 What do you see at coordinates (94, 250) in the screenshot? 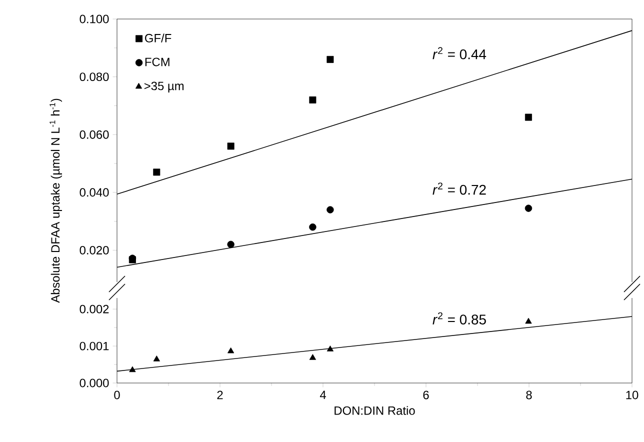
I see `y-tick-label: 0.020` at bounding box center [94, 250].